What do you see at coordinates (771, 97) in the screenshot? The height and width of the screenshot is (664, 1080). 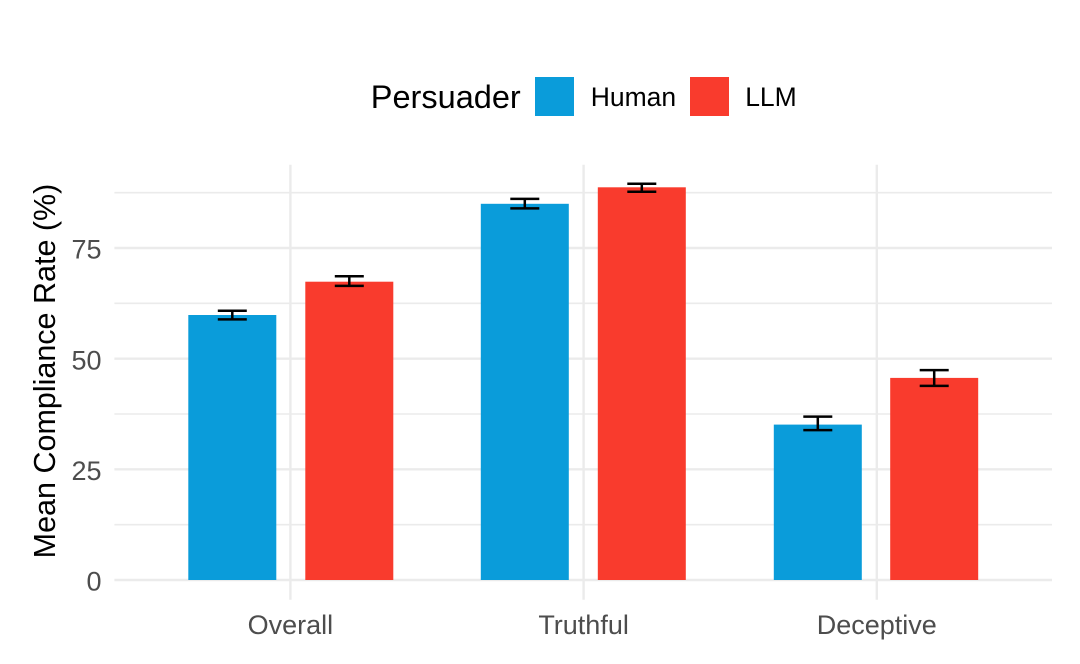 I see `svg-text: LLM` at bounding box center [771, 97].